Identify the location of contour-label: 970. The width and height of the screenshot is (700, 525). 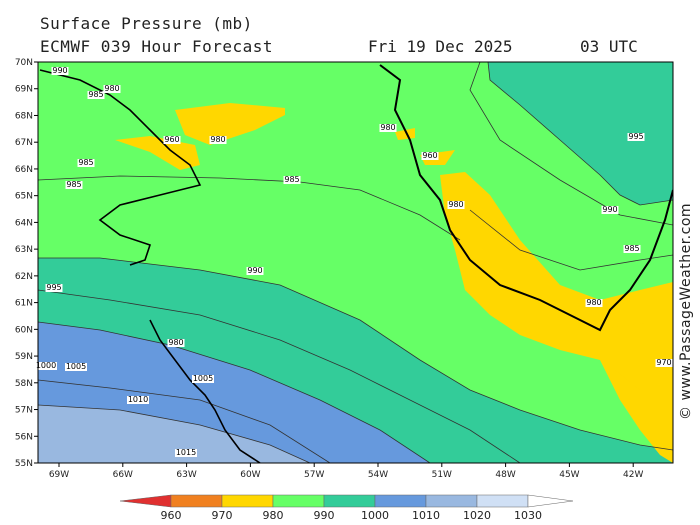
(663, 362).